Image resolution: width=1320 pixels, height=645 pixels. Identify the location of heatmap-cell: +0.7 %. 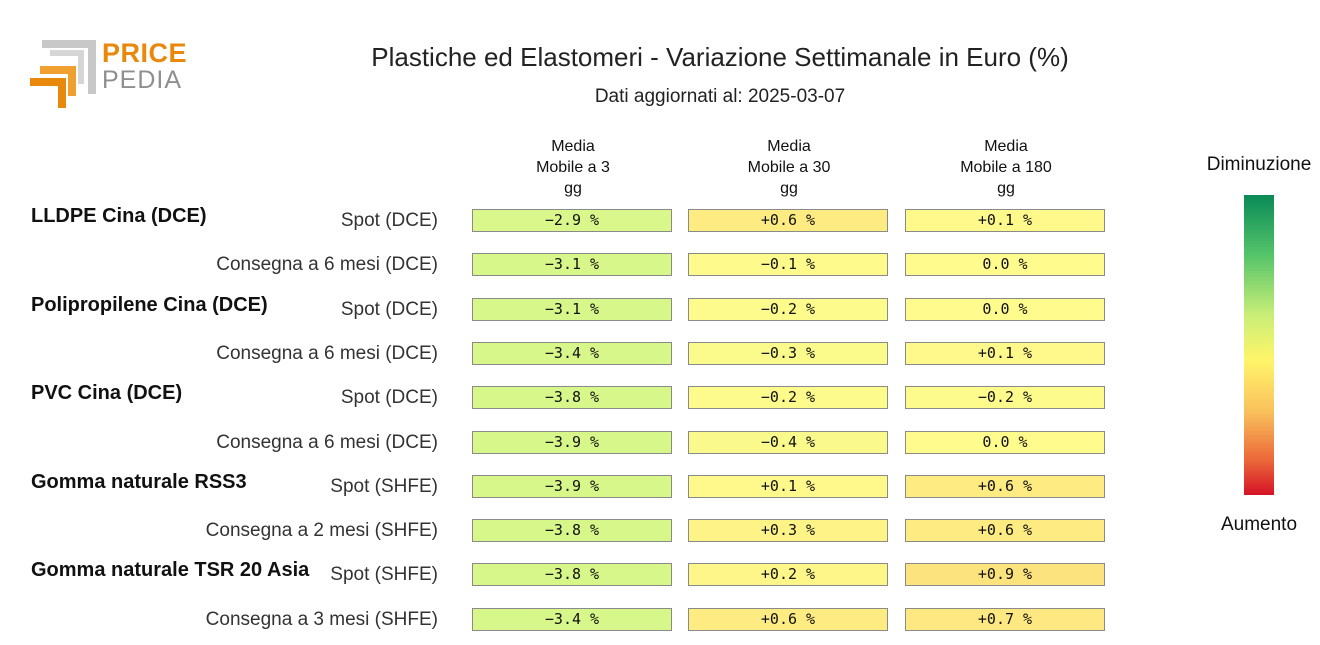
(1005, 619).